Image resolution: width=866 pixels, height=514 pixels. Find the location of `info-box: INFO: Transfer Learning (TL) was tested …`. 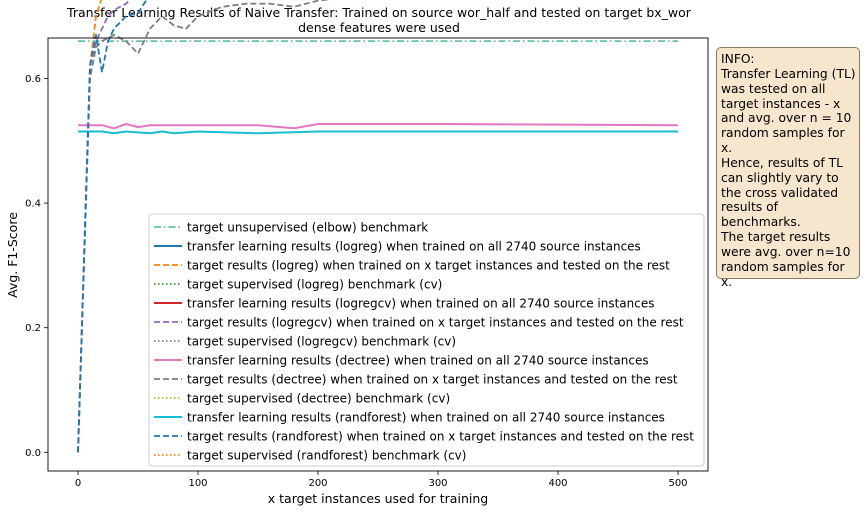

info-box: INFO: Transfer Learning (TL) was tested … is located at coordinates (788, 168).